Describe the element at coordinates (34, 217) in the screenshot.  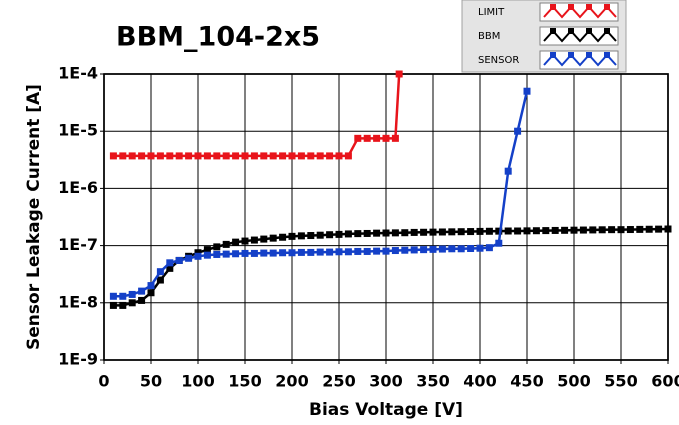
I see `y-axis-title: Sensor Leakage Current [A]` at that location.